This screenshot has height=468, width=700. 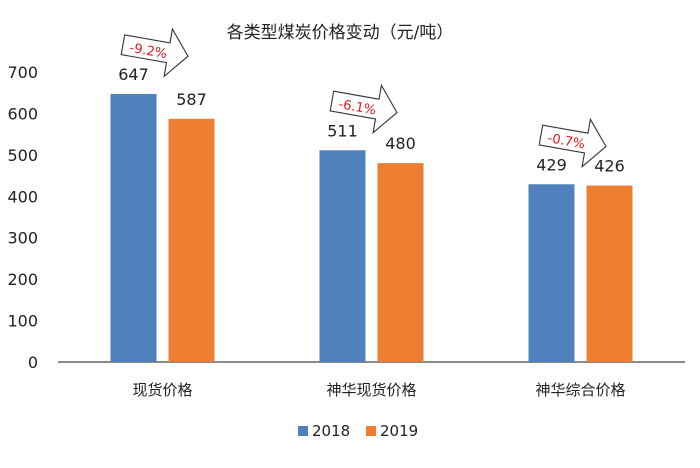 I want to click on chart-title: 各类型煤炭价格变动（元/吨）, so click(x=340, y=33).